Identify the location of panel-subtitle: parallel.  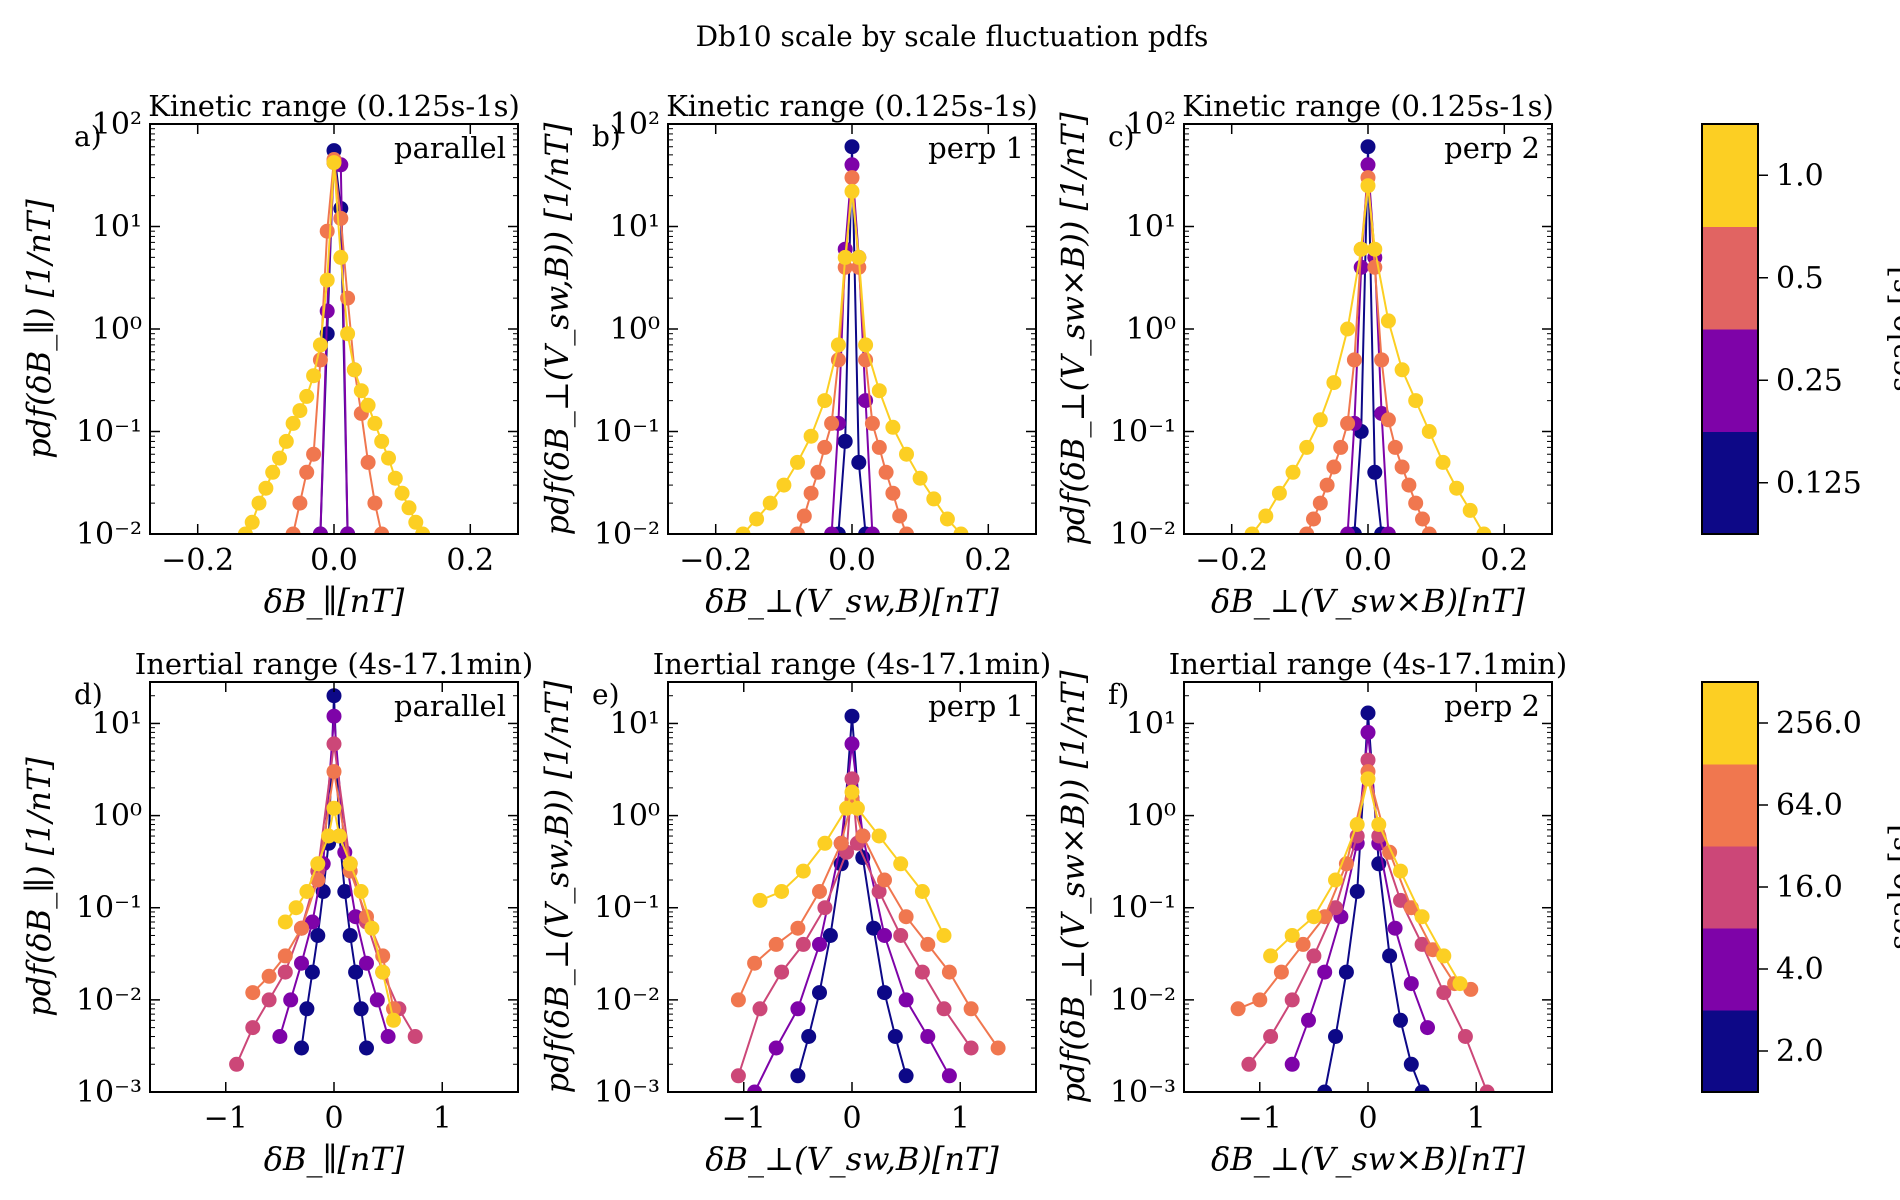
(450, 706).